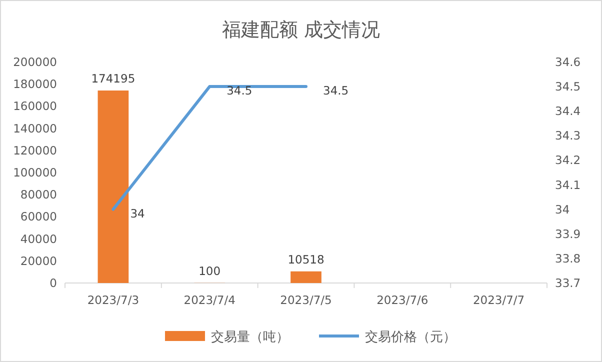  I want to click on y2-tick-label: 34.1, so click(568, 185).